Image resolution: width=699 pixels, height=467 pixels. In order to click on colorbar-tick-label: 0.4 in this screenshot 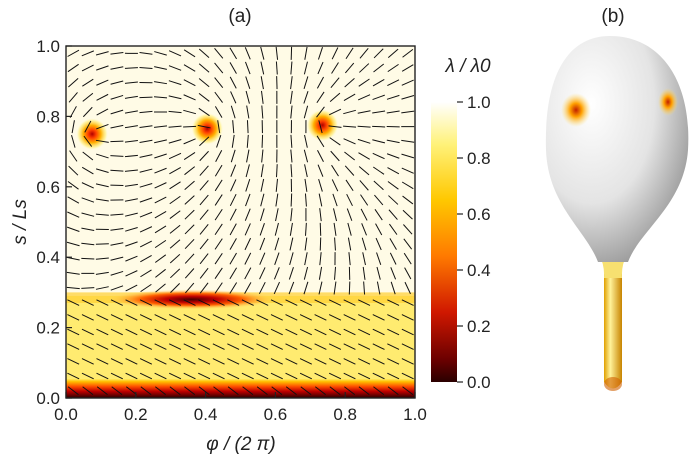, I will do `click(479, 270)`.